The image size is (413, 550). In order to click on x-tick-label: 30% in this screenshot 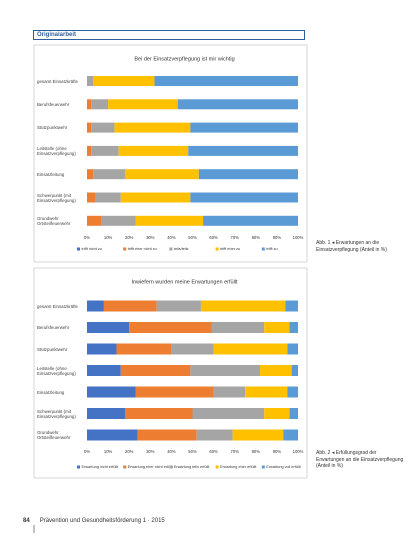, I will do `click(150, 451)`.